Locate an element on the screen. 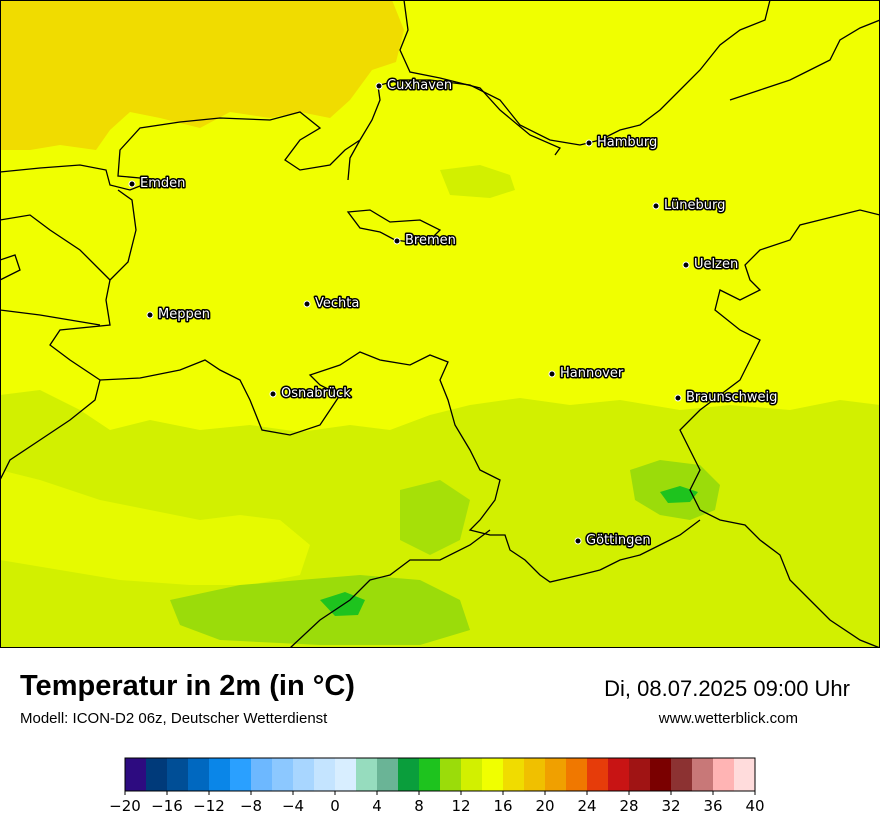  border-ne is located at coordinates (739, 70).